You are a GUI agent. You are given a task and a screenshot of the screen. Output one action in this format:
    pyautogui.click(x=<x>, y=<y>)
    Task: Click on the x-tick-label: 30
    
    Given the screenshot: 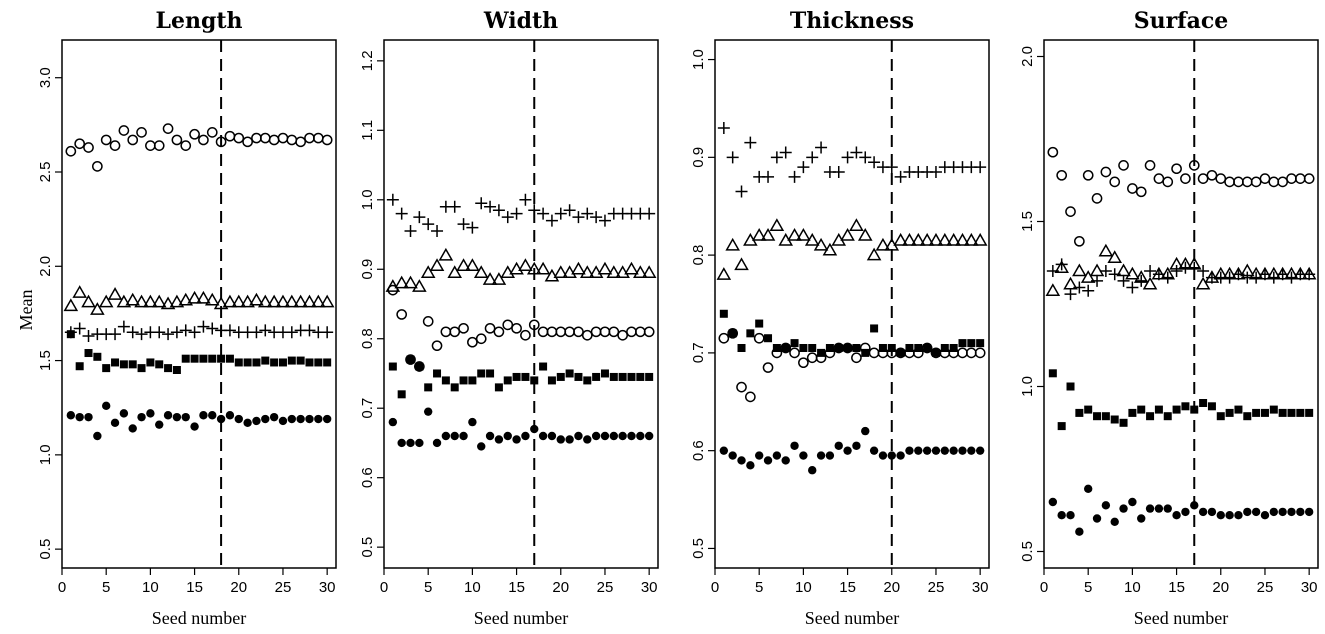 What is the action you would take?
    pyautogui.click(x=649, y=587)
    